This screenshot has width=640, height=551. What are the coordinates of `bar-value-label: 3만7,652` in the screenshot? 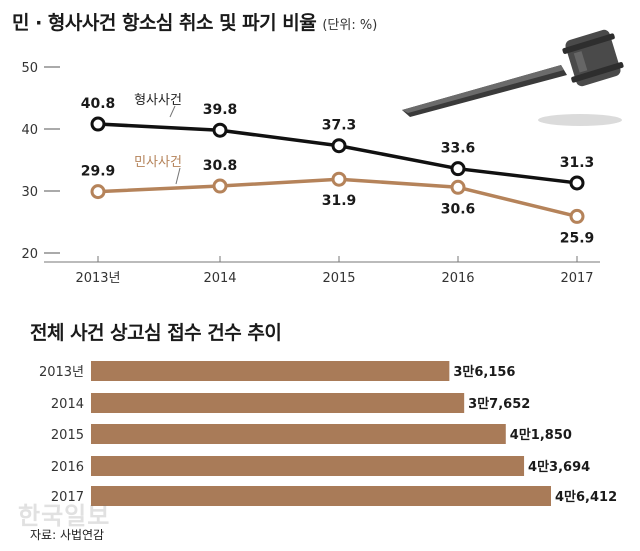 It's located at (499, 404).